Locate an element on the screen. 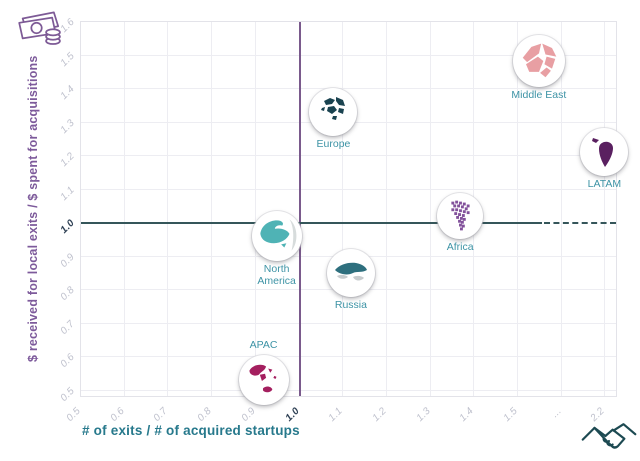  reference-line-x-1.0 is located at coordinates (299, 209).